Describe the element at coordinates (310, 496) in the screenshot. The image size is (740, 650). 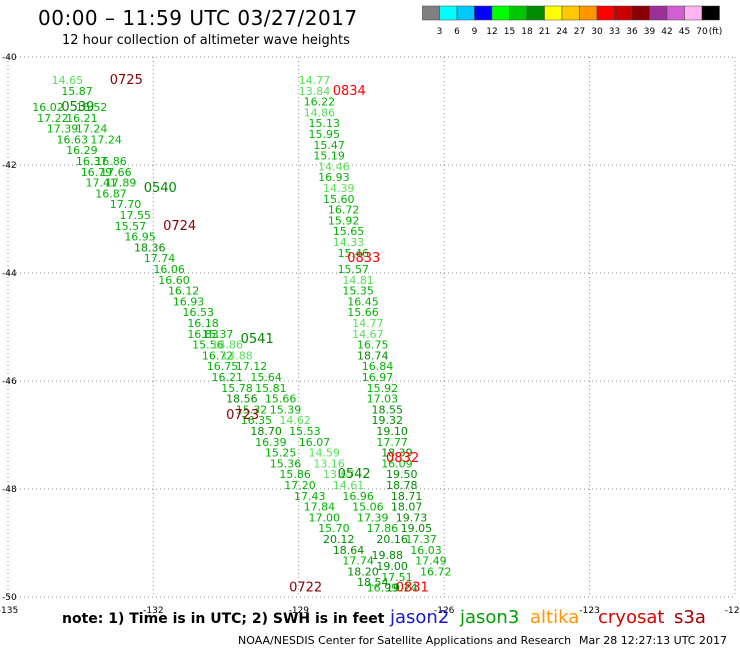
I see `wave-height-label: 17.43` at that location.